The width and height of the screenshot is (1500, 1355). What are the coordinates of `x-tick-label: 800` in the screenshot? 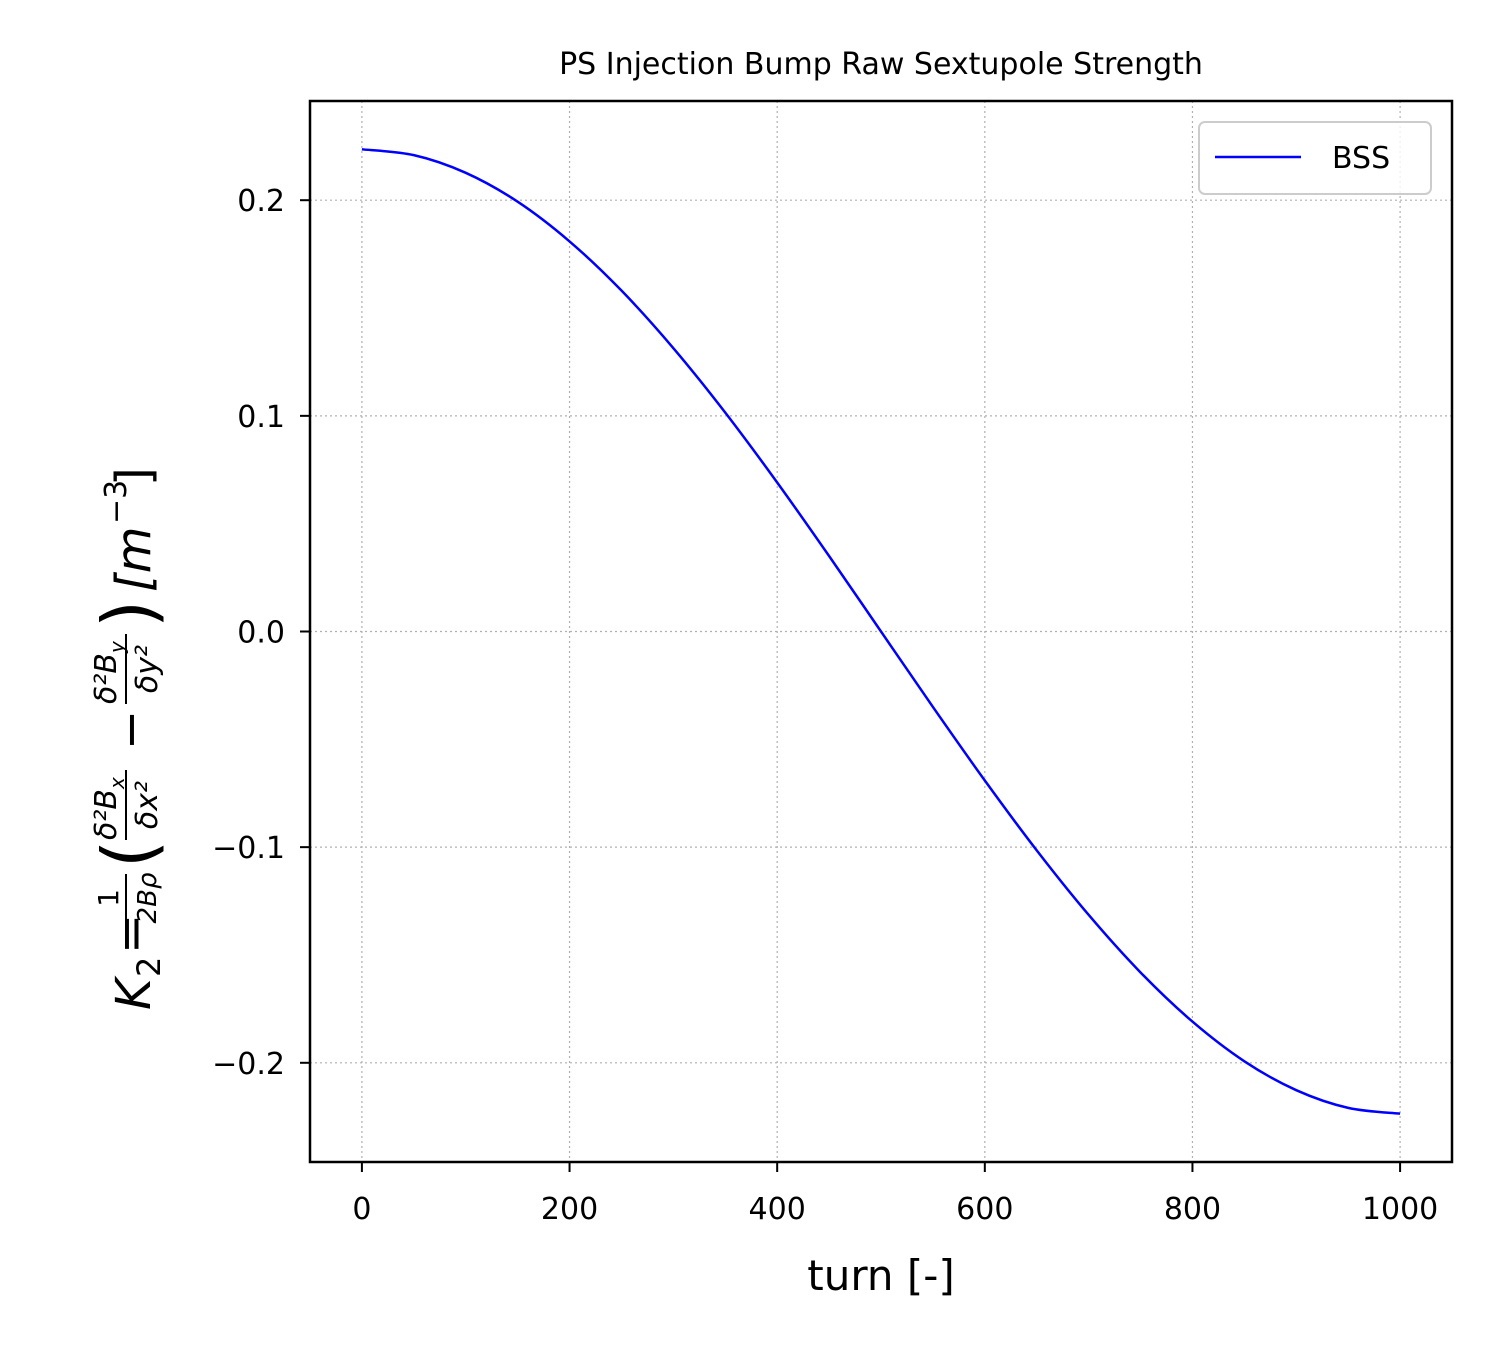 It's located at (1192, 1209).